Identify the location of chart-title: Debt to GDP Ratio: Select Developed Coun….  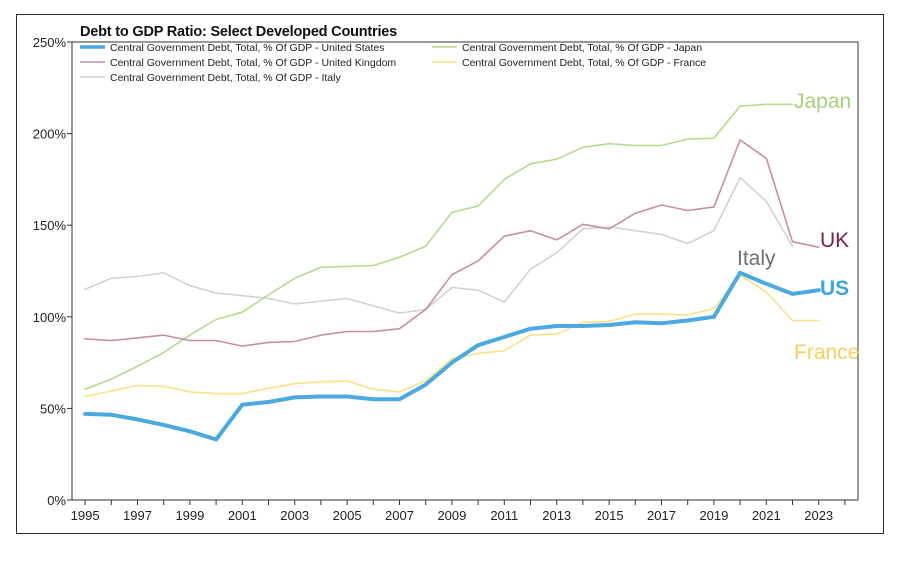
(239, 32).